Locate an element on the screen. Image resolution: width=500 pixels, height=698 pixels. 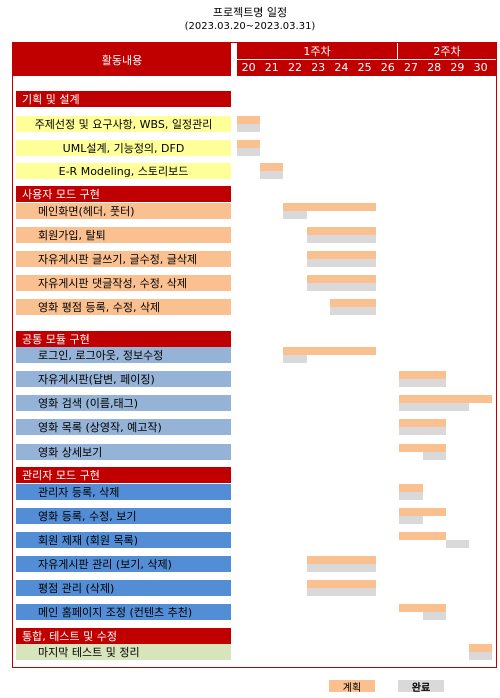
task-label: 관리자 등록, 삭제 is located at coordinates (123, 492).